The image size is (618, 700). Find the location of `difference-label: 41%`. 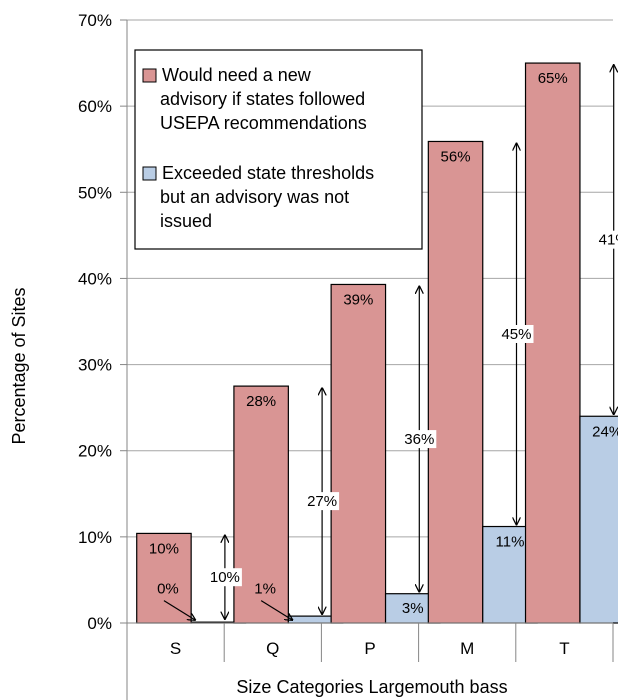

difference-label: 41% is located at coordinates (608, 240).